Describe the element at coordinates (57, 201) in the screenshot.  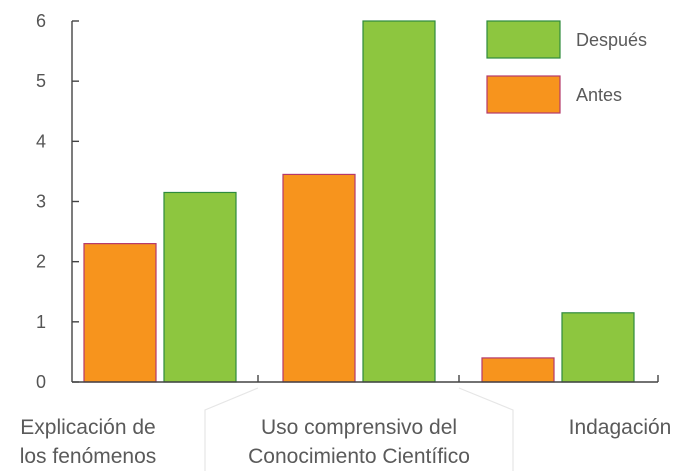
I see `y-axis-ticks: 0 1 2 3 4 5 6` at that location.